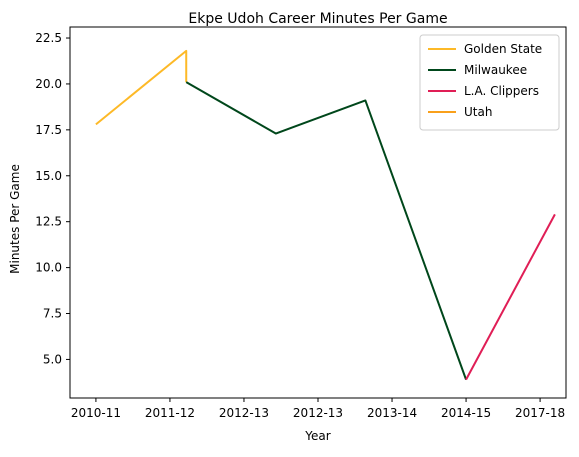 Image resolution: width=579 pixels, height=457 pixels. Describe the element at coordinates (96, 413) in the screenshot. I see `x-tick-label: 2010-11` at that location.